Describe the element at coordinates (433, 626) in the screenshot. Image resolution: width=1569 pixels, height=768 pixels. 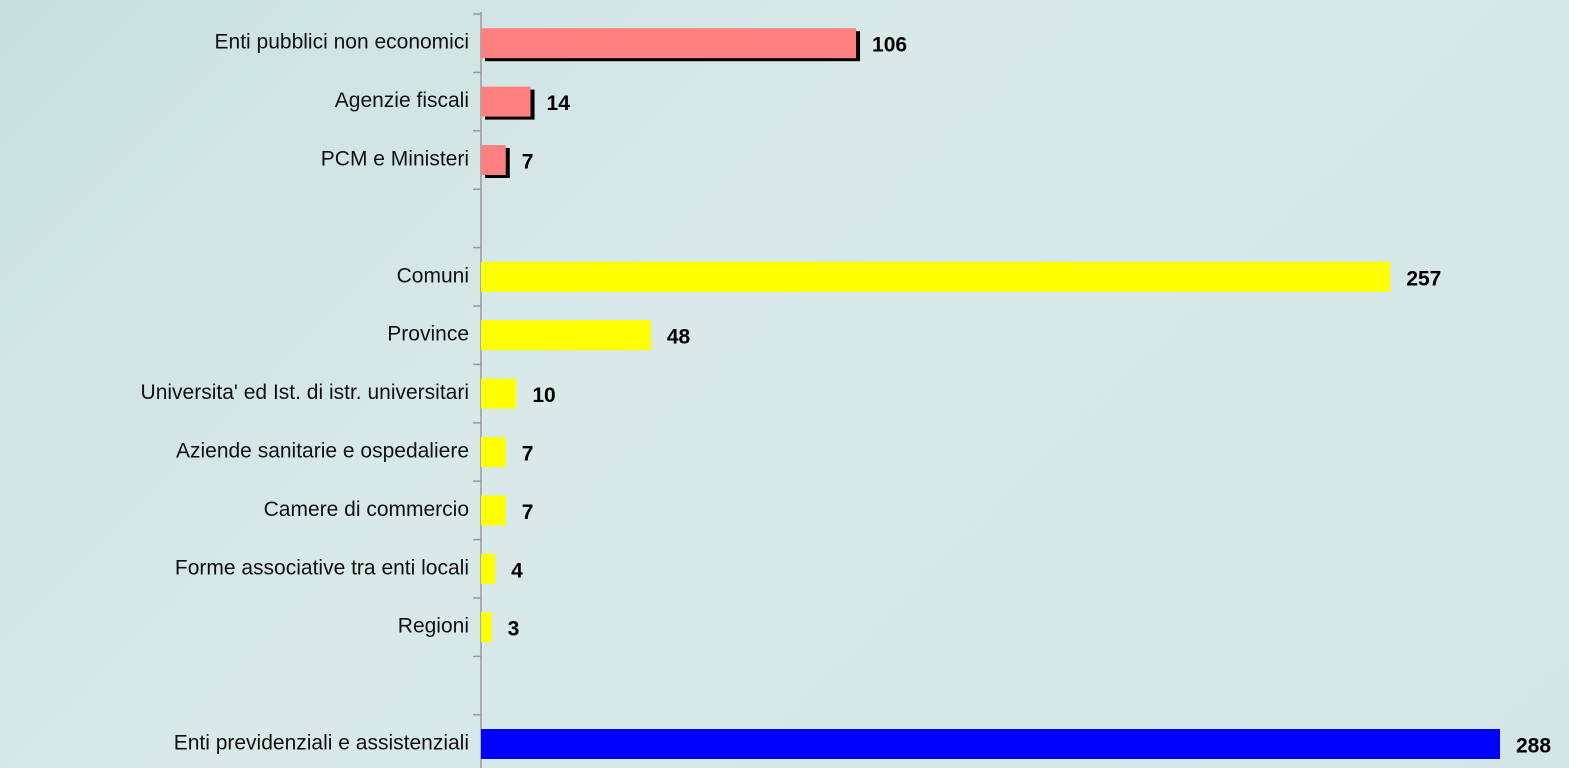
I see `category-label: Regioni` at that location.